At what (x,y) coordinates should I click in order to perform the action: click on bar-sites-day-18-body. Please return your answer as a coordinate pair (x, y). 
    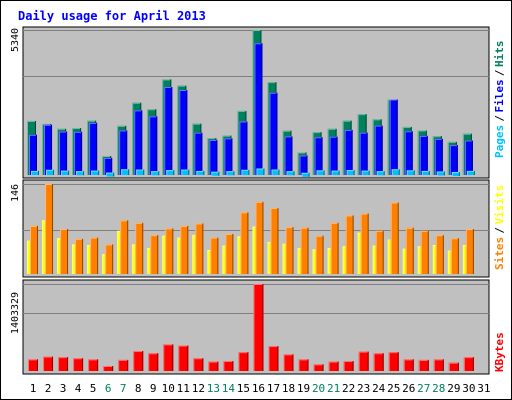
    Looking at the image, I should click on (289, 250).